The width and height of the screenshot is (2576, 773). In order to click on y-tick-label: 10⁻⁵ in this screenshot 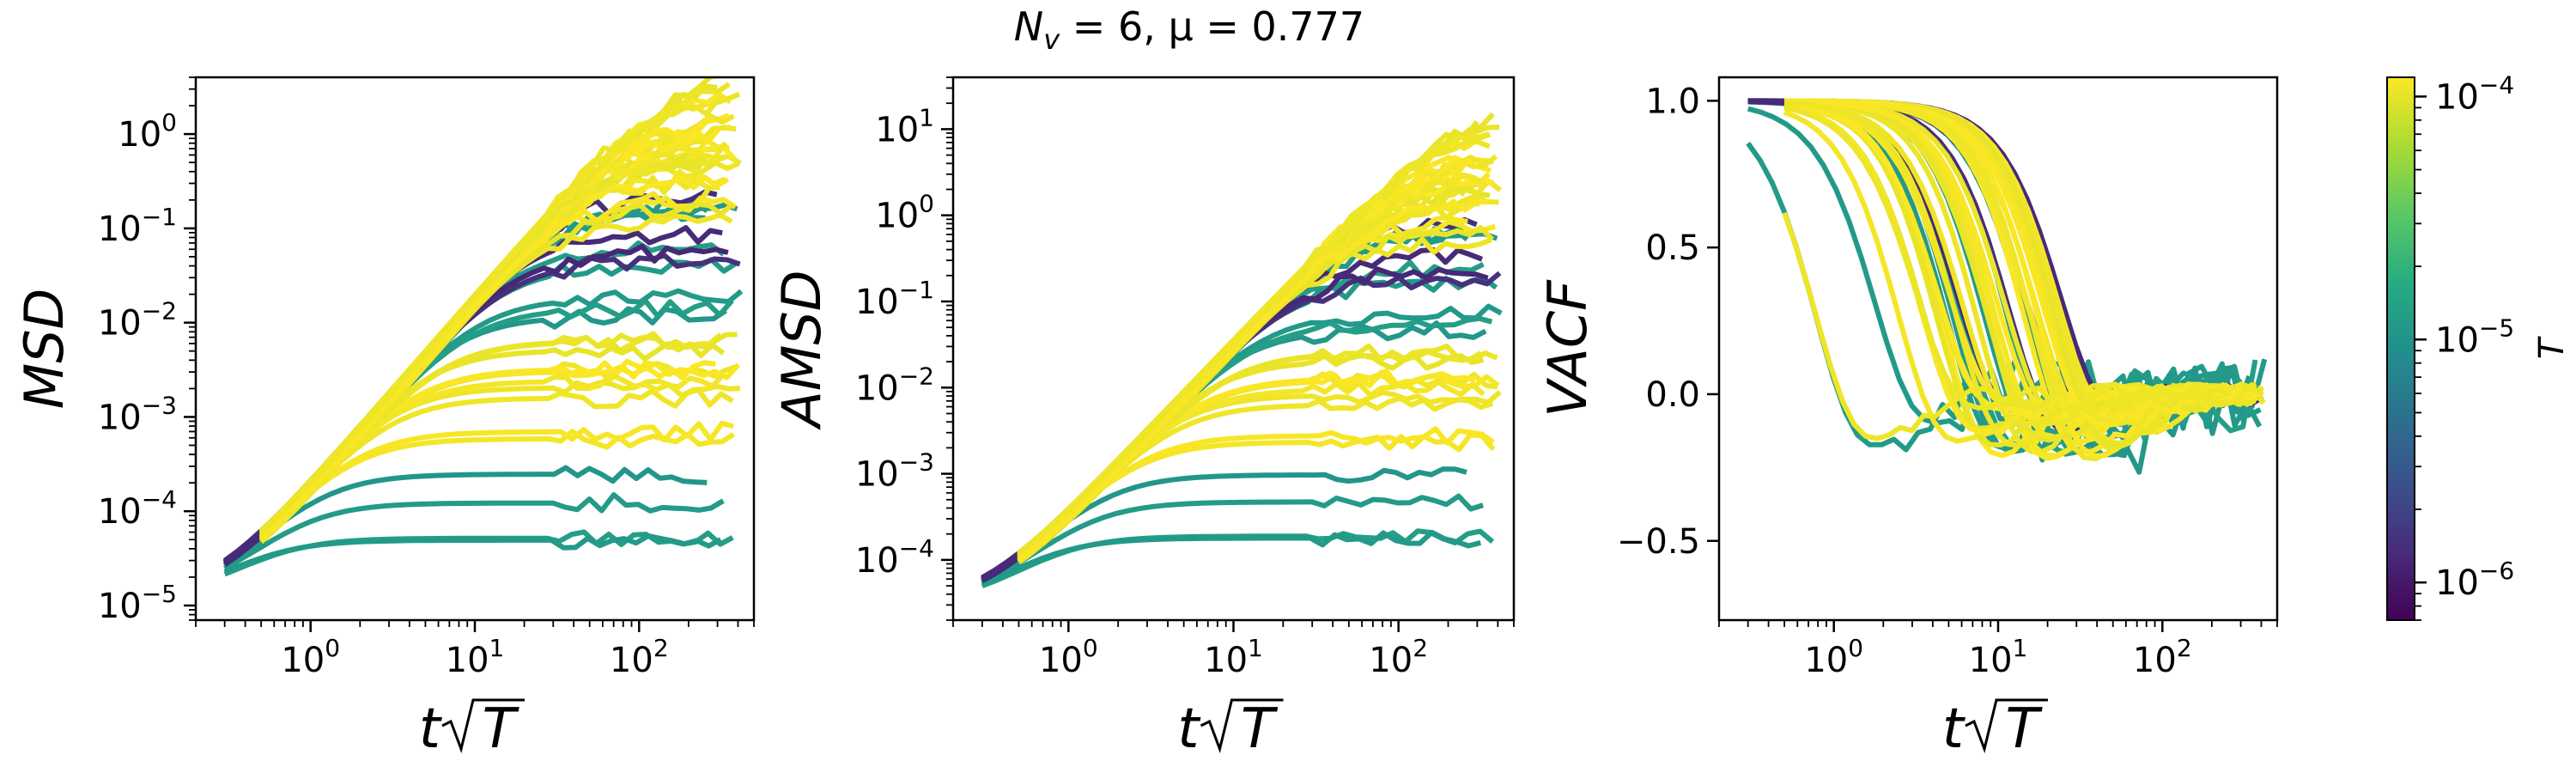, I will do `click(137, 603)`.